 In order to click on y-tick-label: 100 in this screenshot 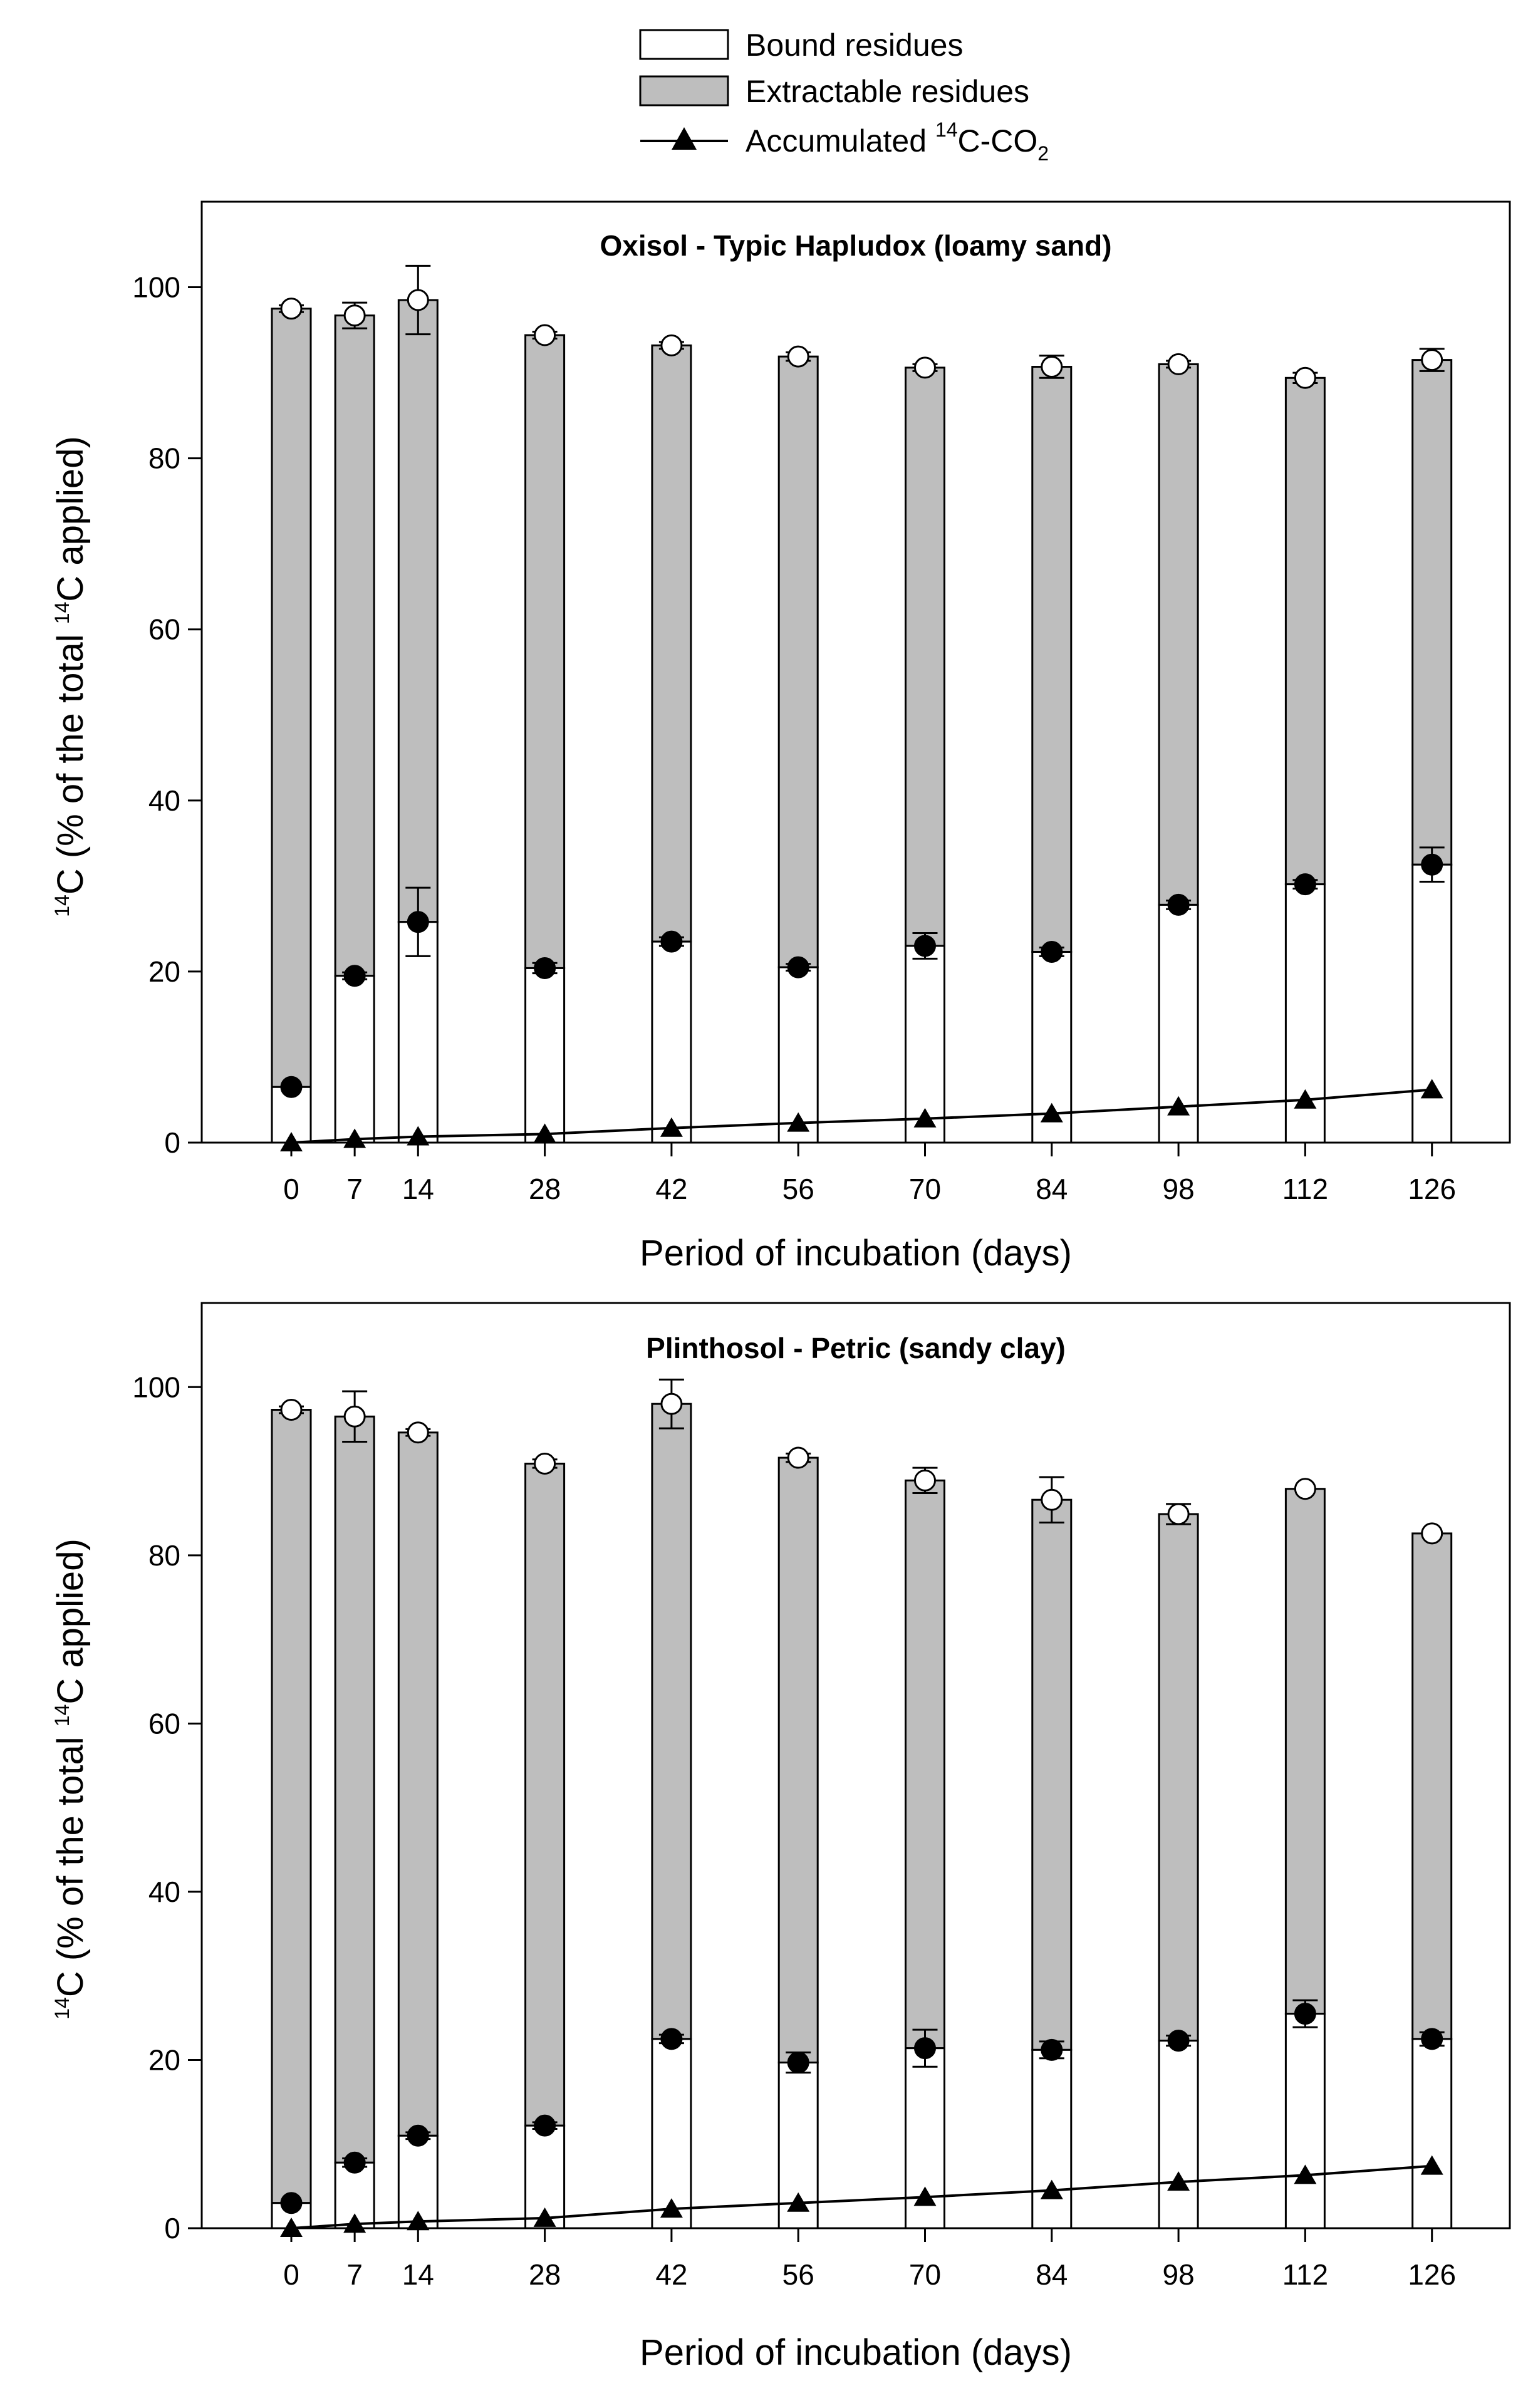, I will do `click(156, 1387)`.